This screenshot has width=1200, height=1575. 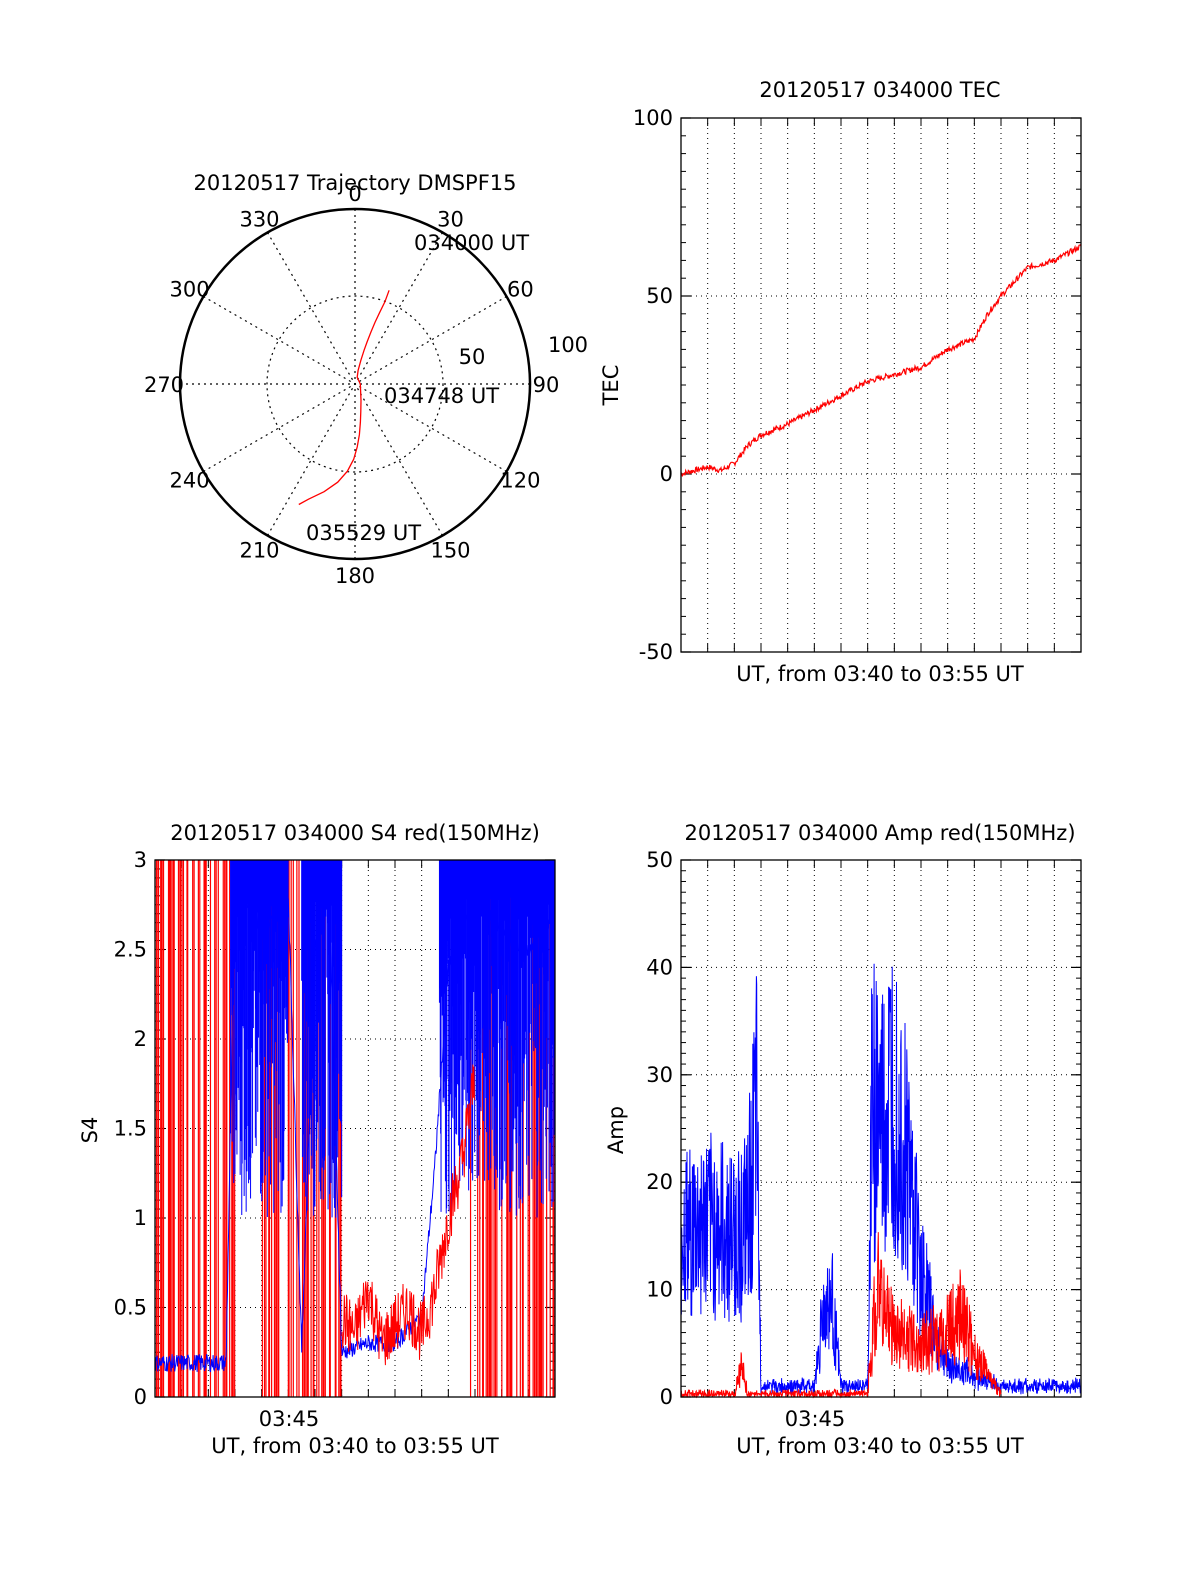 What do you see at coordinates (659, 1075) in the screenshot?
I see `y-tick-label: 30` at bounding box center [659, 1075].